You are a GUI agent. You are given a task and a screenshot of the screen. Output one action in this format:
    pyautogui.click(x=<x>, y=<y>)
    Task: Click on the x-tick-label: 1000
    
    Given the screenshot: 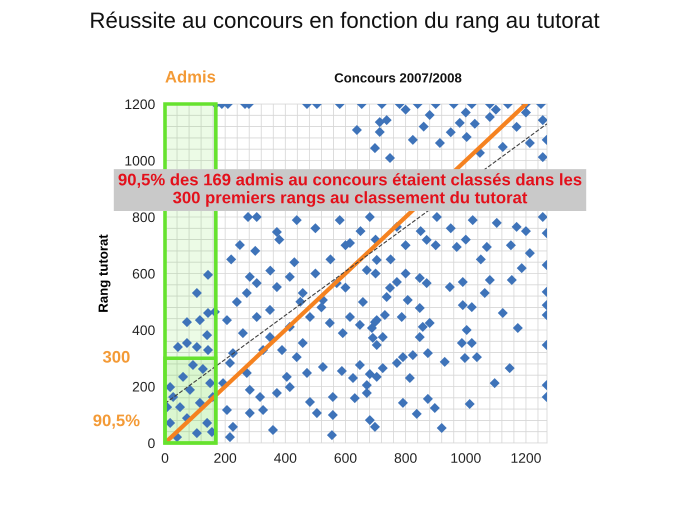 What is the action you would take?
    pyautogui.click(x=466, y=458)
    